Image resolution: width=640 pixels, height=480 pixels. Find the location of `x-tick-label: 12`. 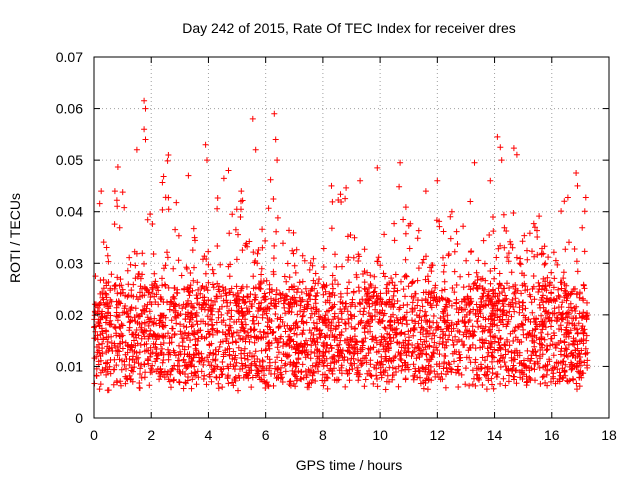

x-tick-label: 12 is located at coordinates (438, 435).